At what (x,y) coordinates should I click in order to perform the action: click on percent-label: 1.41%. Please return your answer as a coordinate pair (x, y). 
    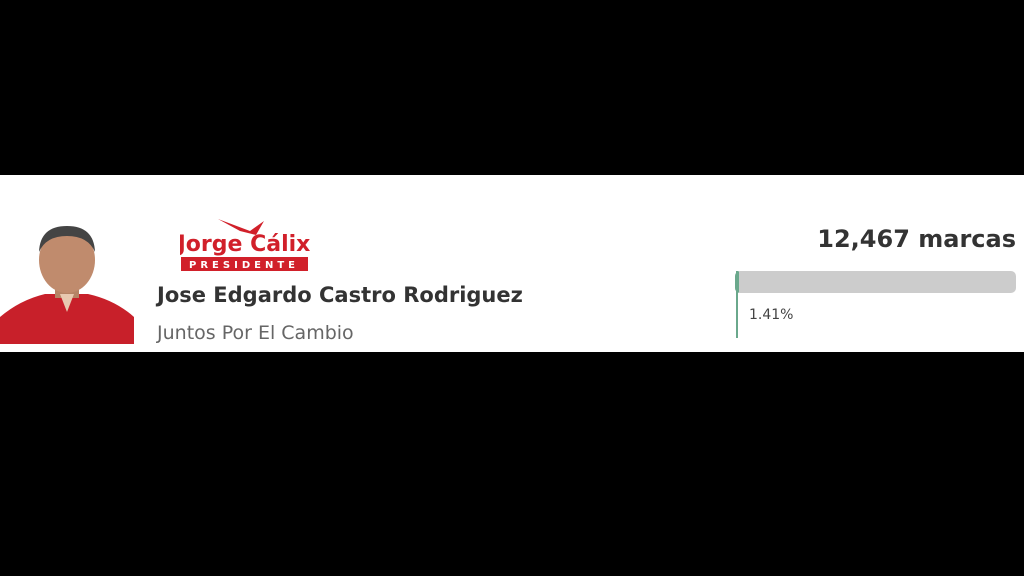
    Looking at the image, I should click on (771, 315).